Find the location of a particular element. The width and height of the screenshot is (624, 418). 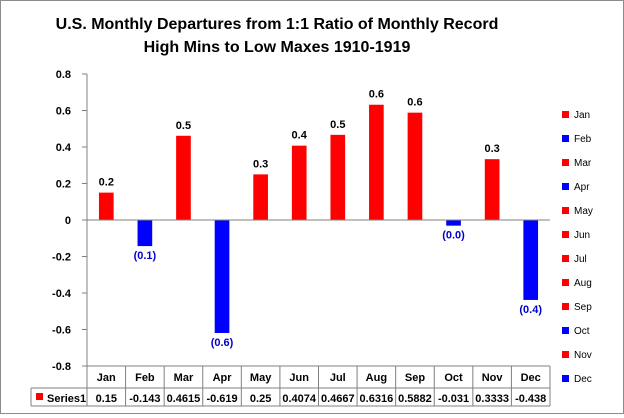

legend-label: Jul is located at coordinates (580, 259).